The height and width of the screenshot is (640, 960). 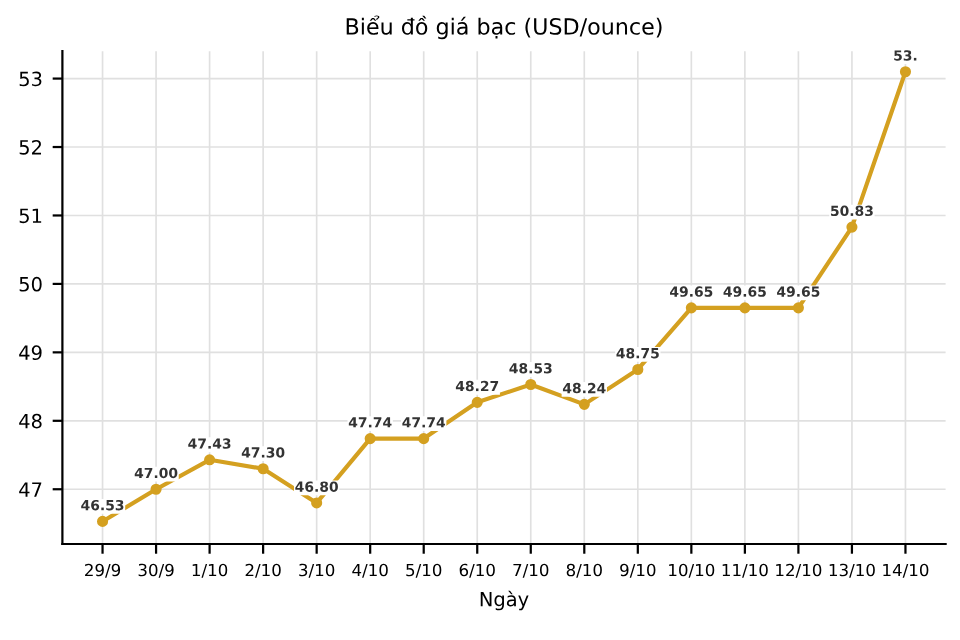 I want to click on x-tick-label: 30/9, so click(x=156, y=570).